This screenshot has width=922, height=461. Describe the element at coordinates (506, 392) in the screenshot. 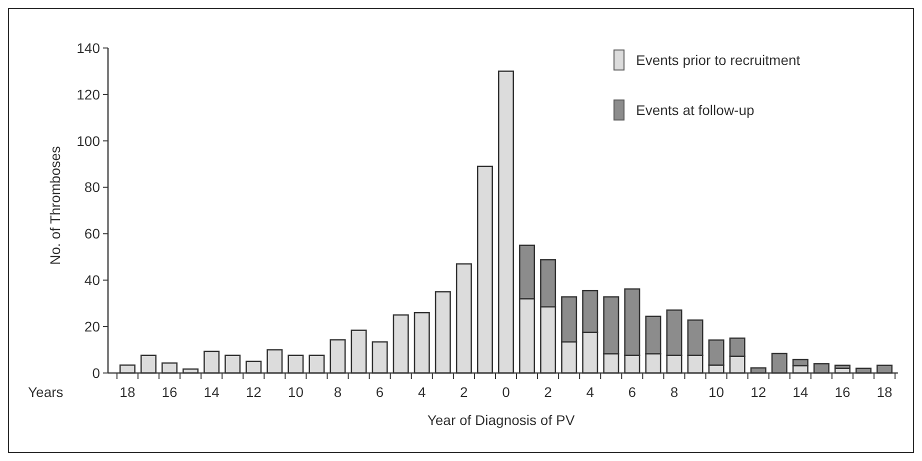

I see `x-tick-label: 0` at that location.